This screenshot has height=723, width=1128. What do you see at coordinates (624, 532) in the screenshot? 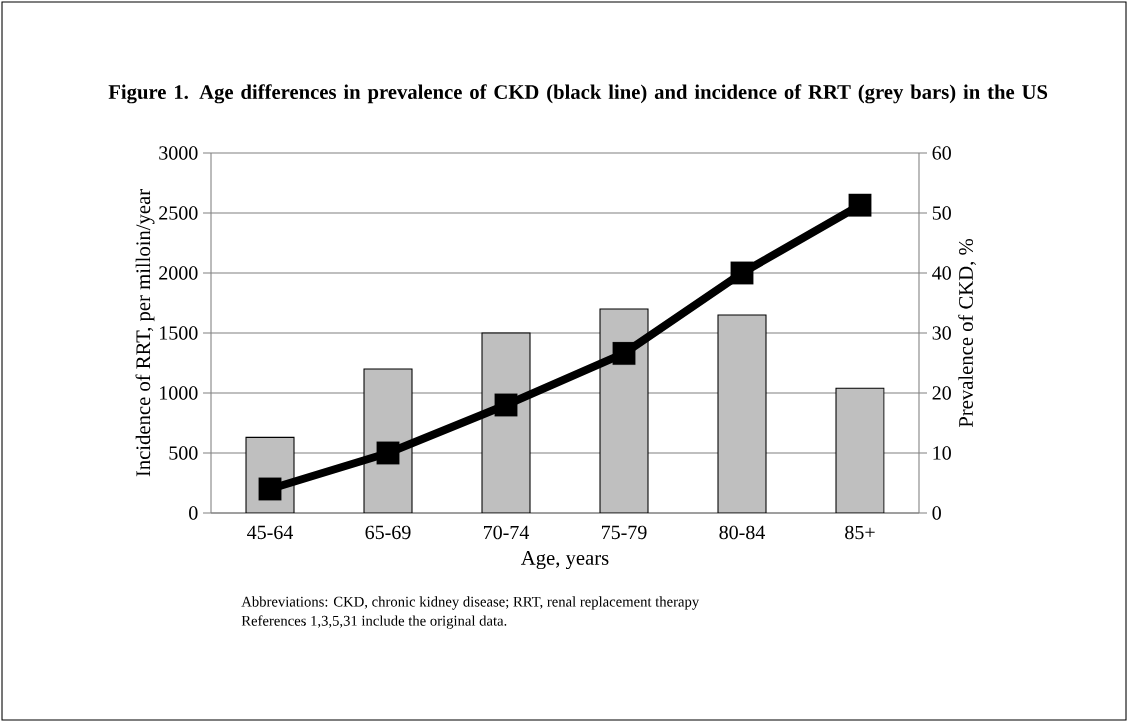
I see `x-tick-label: 75-79` at bounding box center [624, 532].